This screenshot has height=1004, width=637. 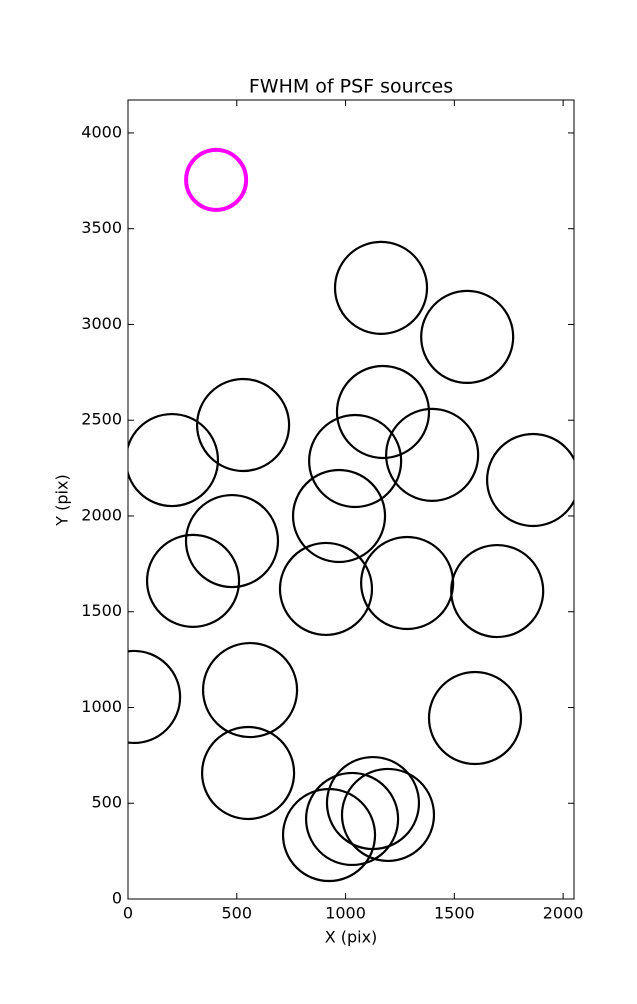 What do you see at coordinates (101, 610) in the screenshot?
I see `y-tick-label: 1500` at bounding box center [101, 610].